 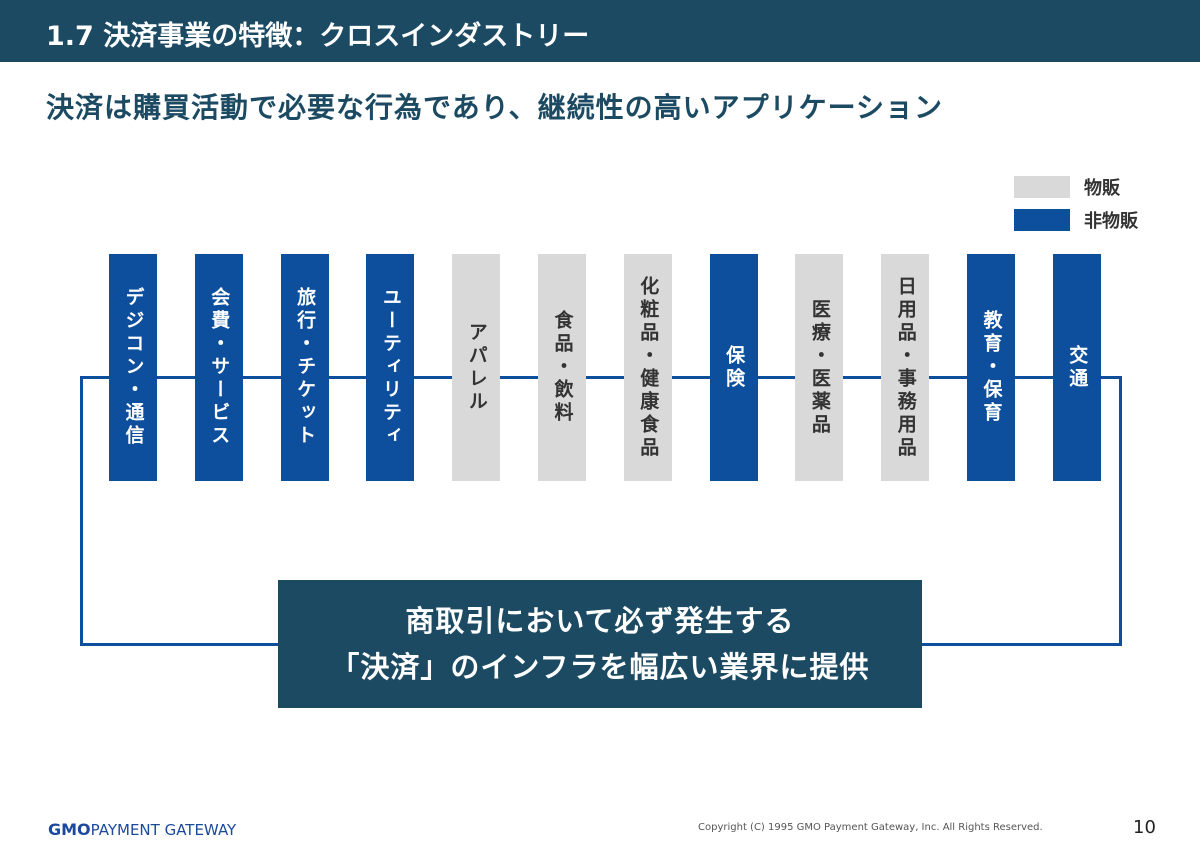 I want to click on industry-column: 食品・飲料, so click(x=562, y=367).